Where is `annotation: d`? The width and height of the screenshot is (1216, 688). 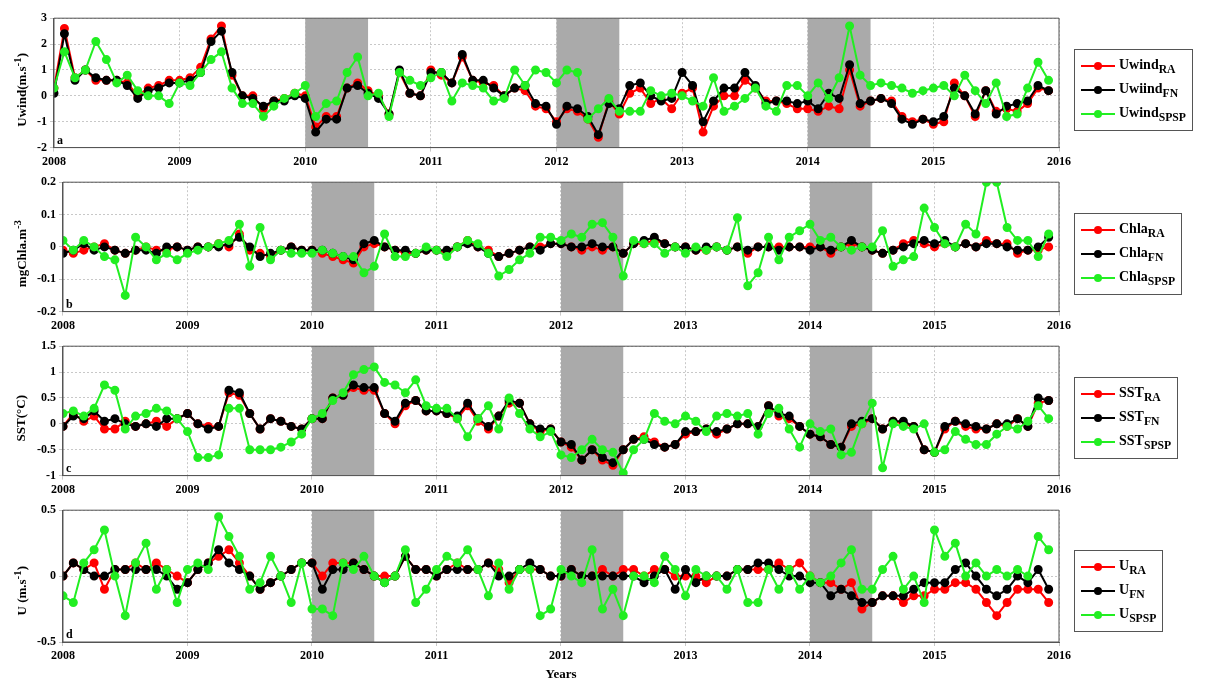
annotation: d is located at coordinates (69, 634).